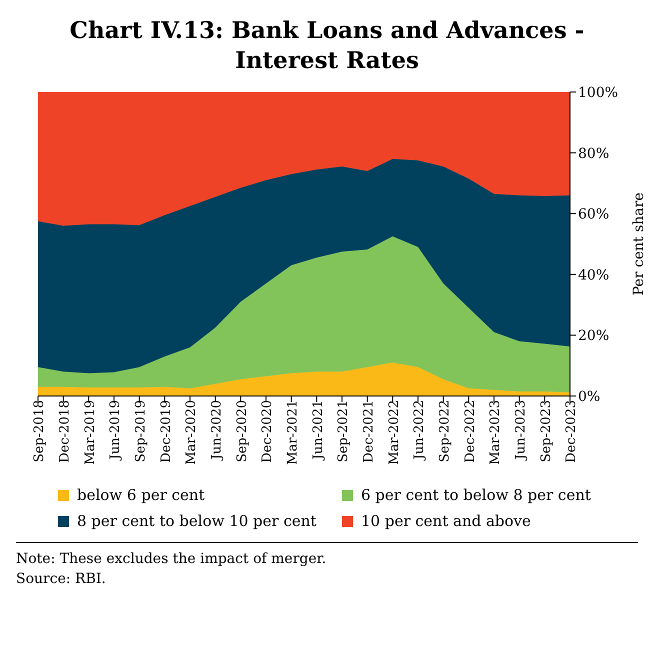 Image resolution: width=654 pixels, height=654 pixels. What do you see at coordinates (445, 431) in the screenshot?
I see `x-tick-label: Sep-2022` at bounding box center [445, 431].